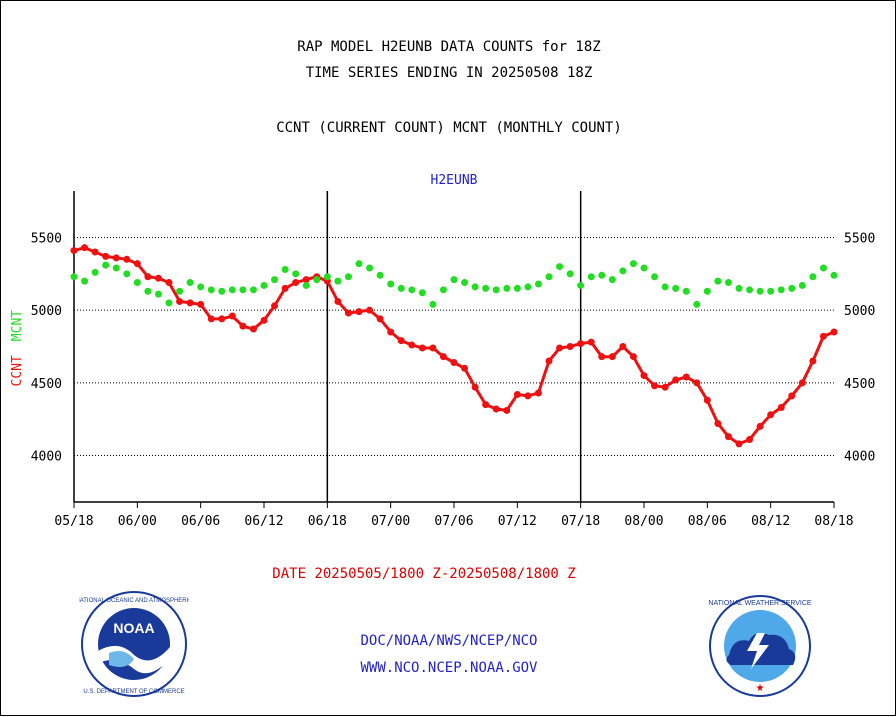 Image resolution: width=896 pixels, height=717 pixels. I want to click on x-tick-label: 07/00, so click(390, 521).